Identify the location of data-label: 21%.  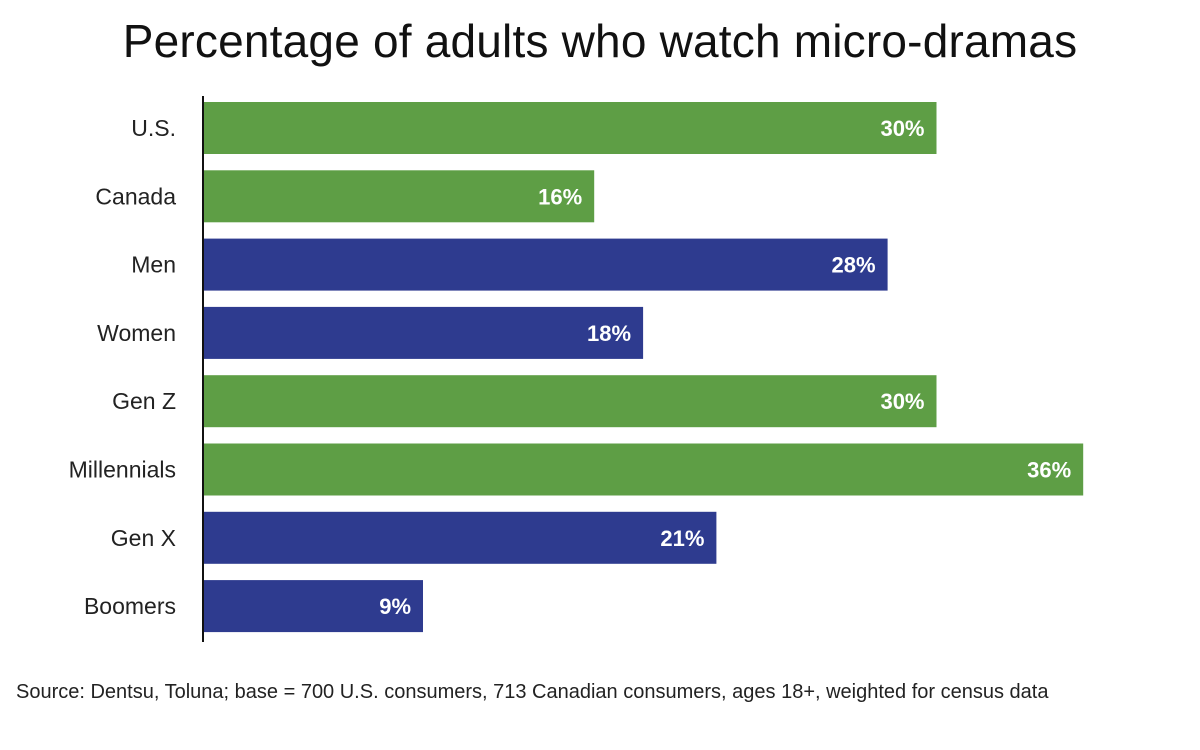
(682, 538).